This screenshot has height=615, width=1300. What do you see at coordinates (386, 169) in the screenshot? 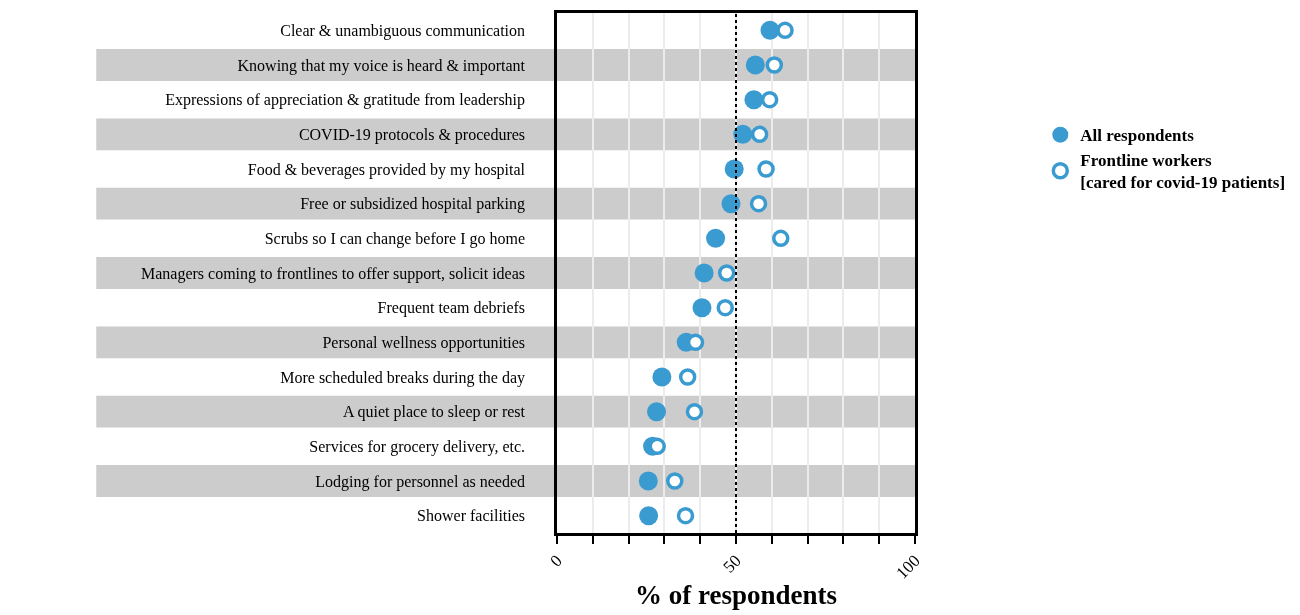
I see `y-tick-label: Food & beverages provided by my hospital` at bounding box center [386, 169].